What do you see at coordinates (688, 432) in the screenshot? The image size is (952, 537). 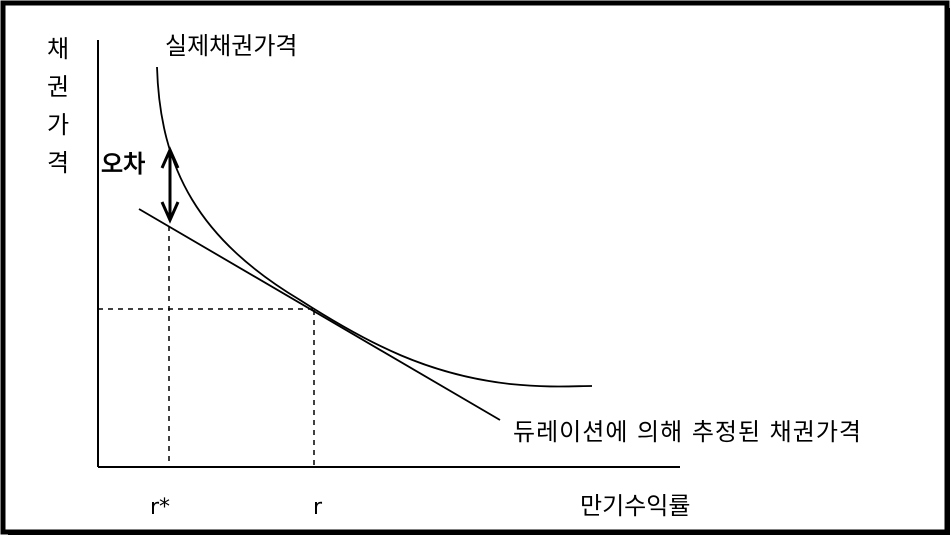 I see `duration-estimate-label: 듀레이션에 의해 추정된 채권가격` at bounding box center [688, 432].